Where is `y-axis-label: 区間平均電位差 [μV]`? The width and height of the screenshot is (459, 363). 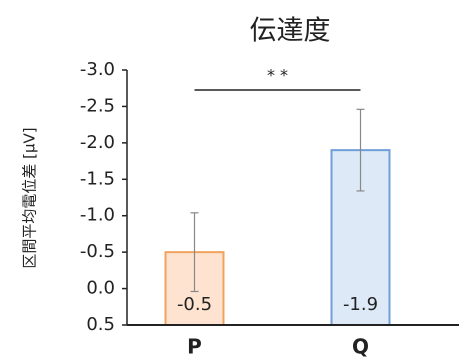
y-axis-label: 区間平均電位差 [μV] is located at coordinates (30, 197).